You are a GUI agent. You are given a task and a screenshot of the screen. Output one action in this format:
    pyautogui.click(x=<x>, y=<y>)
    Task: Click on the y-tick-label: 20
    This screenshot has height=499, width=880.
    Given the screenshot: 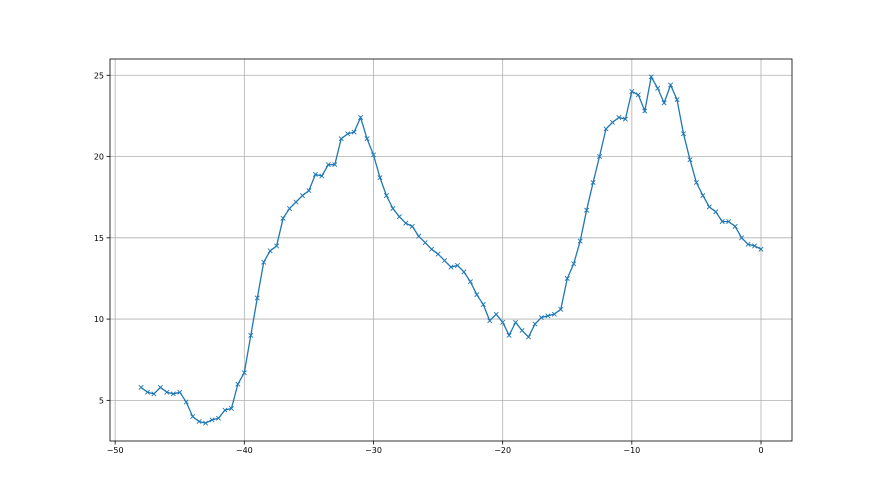 What is the action you would take?
    pyautogui.click(x=99, y=157)
    